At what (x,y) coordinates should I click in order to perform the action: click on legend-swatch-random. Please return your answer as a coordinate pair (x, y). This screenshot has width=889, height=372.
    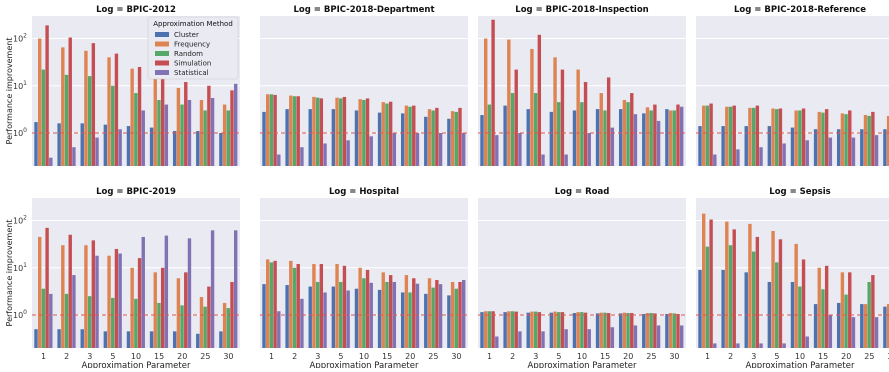
    Looking at the image, I should click on (162, 53).